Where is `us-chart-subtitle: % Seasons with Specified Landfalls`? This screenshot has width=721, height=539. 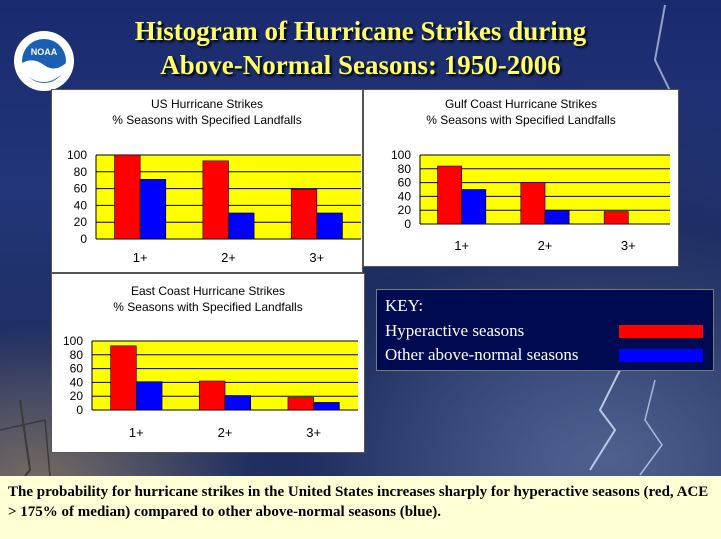
us-chart-subtitle: % Seasons with Specified Landfalls is located at coordinates (207, 120).